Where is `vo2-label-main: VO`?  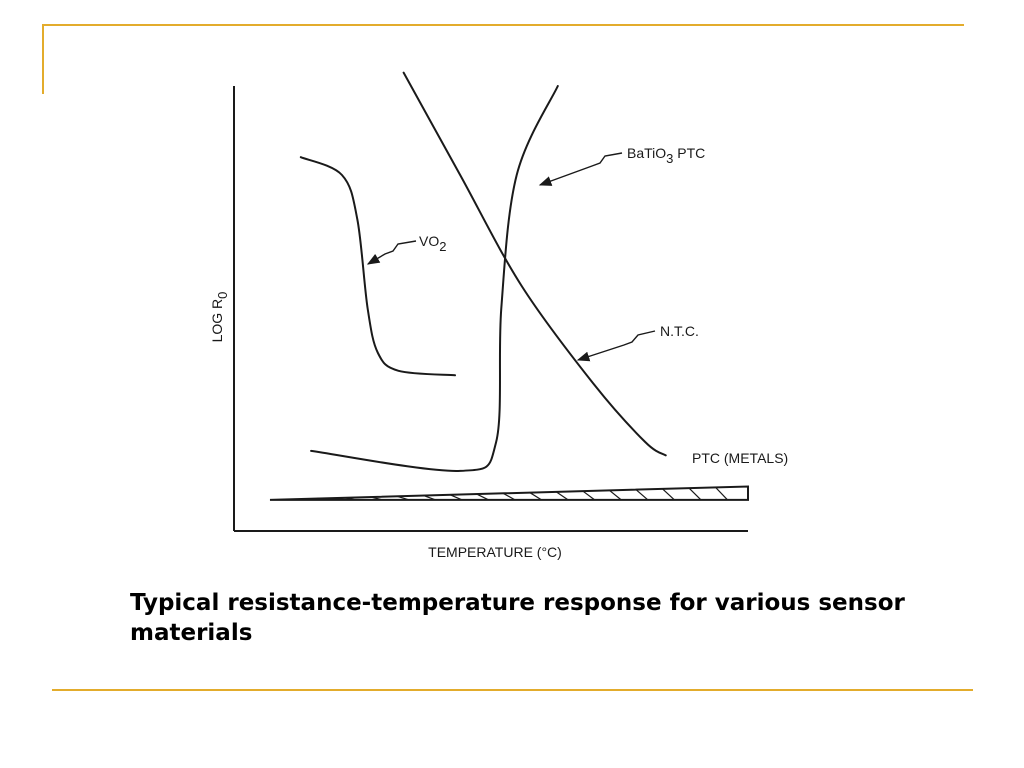 vo2-label-main: VO is located at coordinates (429, 241).